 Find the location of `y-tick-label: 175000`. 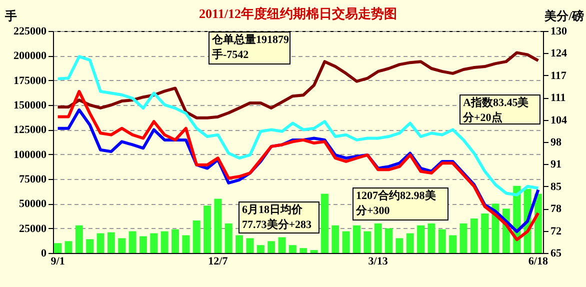

y-tick-label: 175000 is located at coordinates (30, 80).